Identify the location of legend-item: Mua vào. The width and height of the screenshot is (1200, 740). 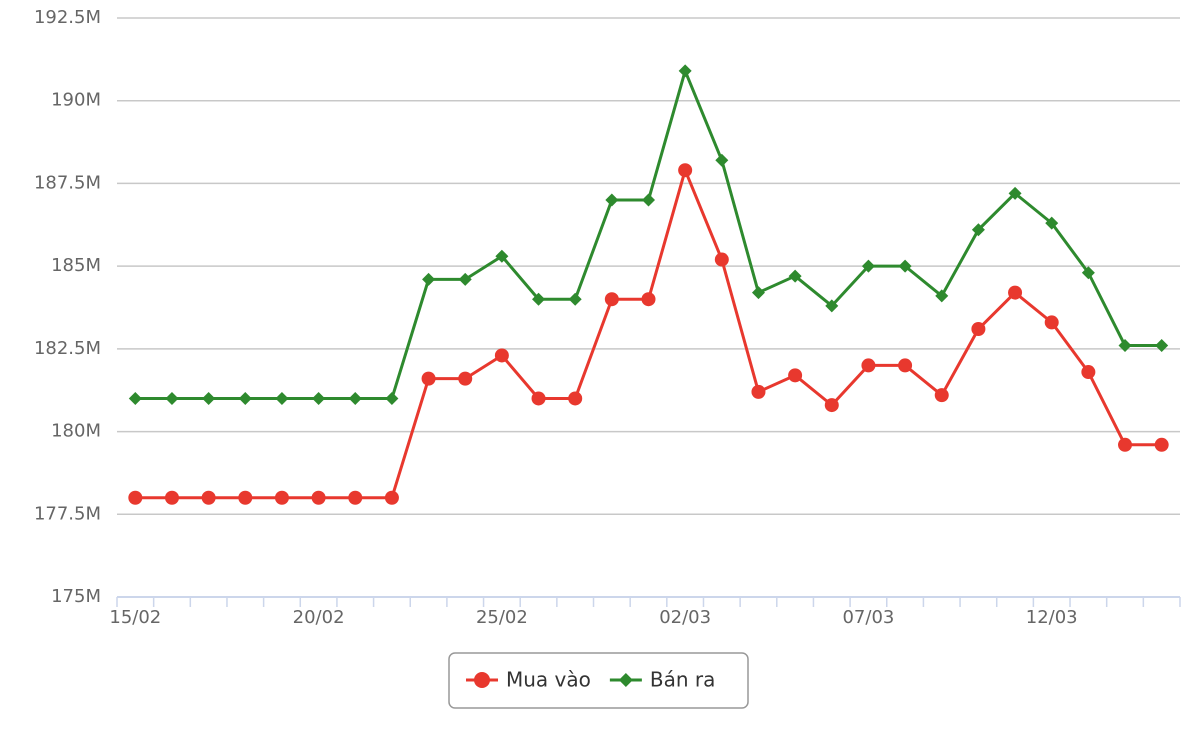
(528, 680).